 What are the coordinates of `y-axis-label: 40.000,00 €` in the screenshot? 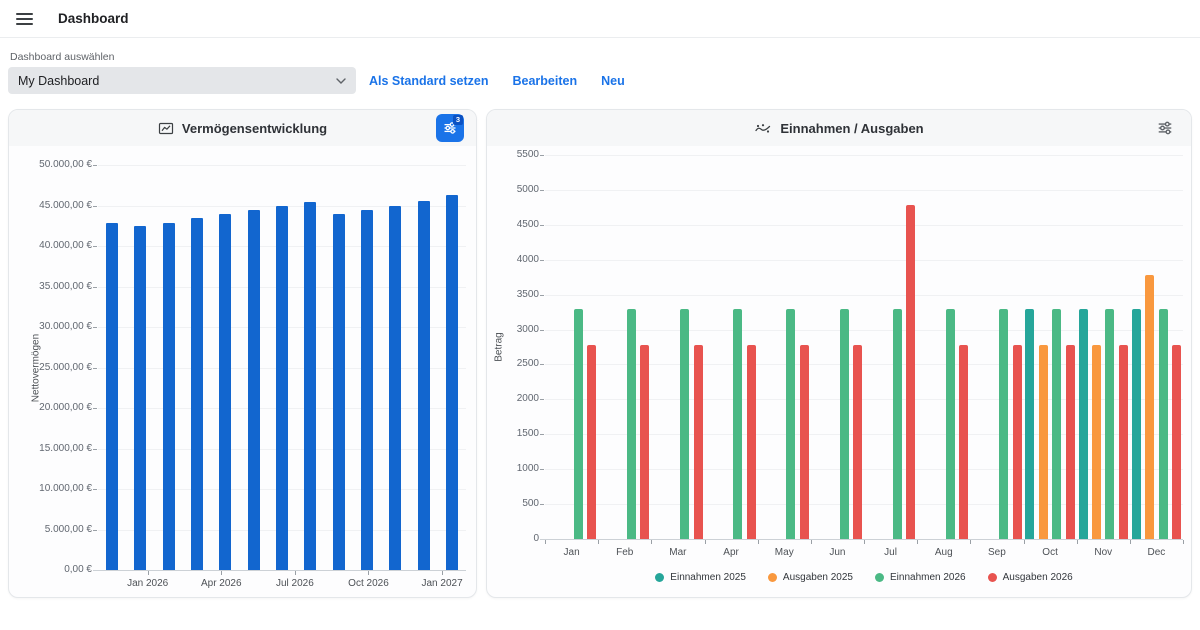 It's located at (65, 245).